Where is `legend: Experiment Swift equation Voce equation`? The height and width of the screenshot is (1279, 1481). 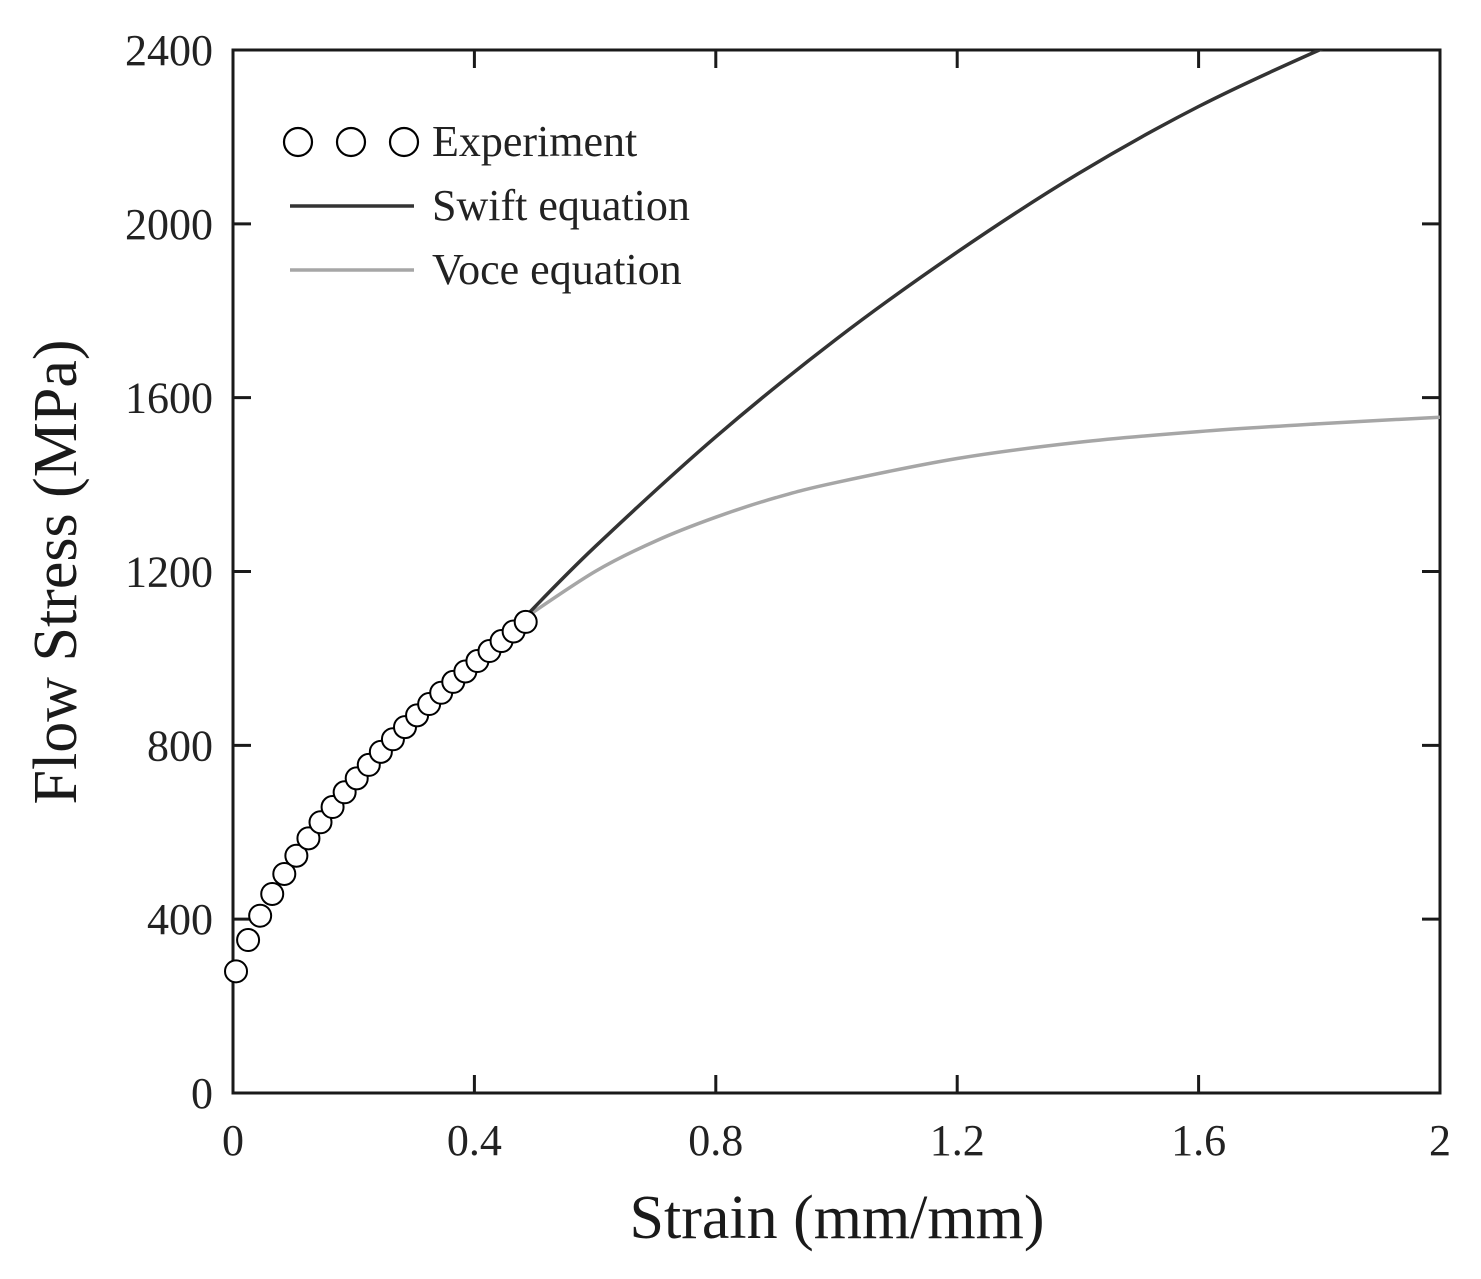
legend: Experiment Swift equation Voce equation is located at coordinates (486, 205).